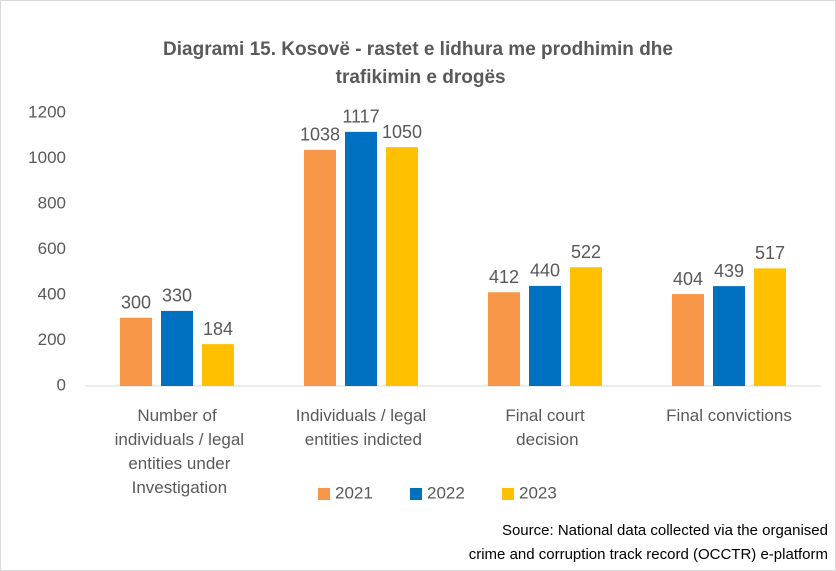 The width and height of the screenshot is (836, 571). Describe the element at coordinates (545, 271) in the screenshot. I see `data-label: 440` at that location.